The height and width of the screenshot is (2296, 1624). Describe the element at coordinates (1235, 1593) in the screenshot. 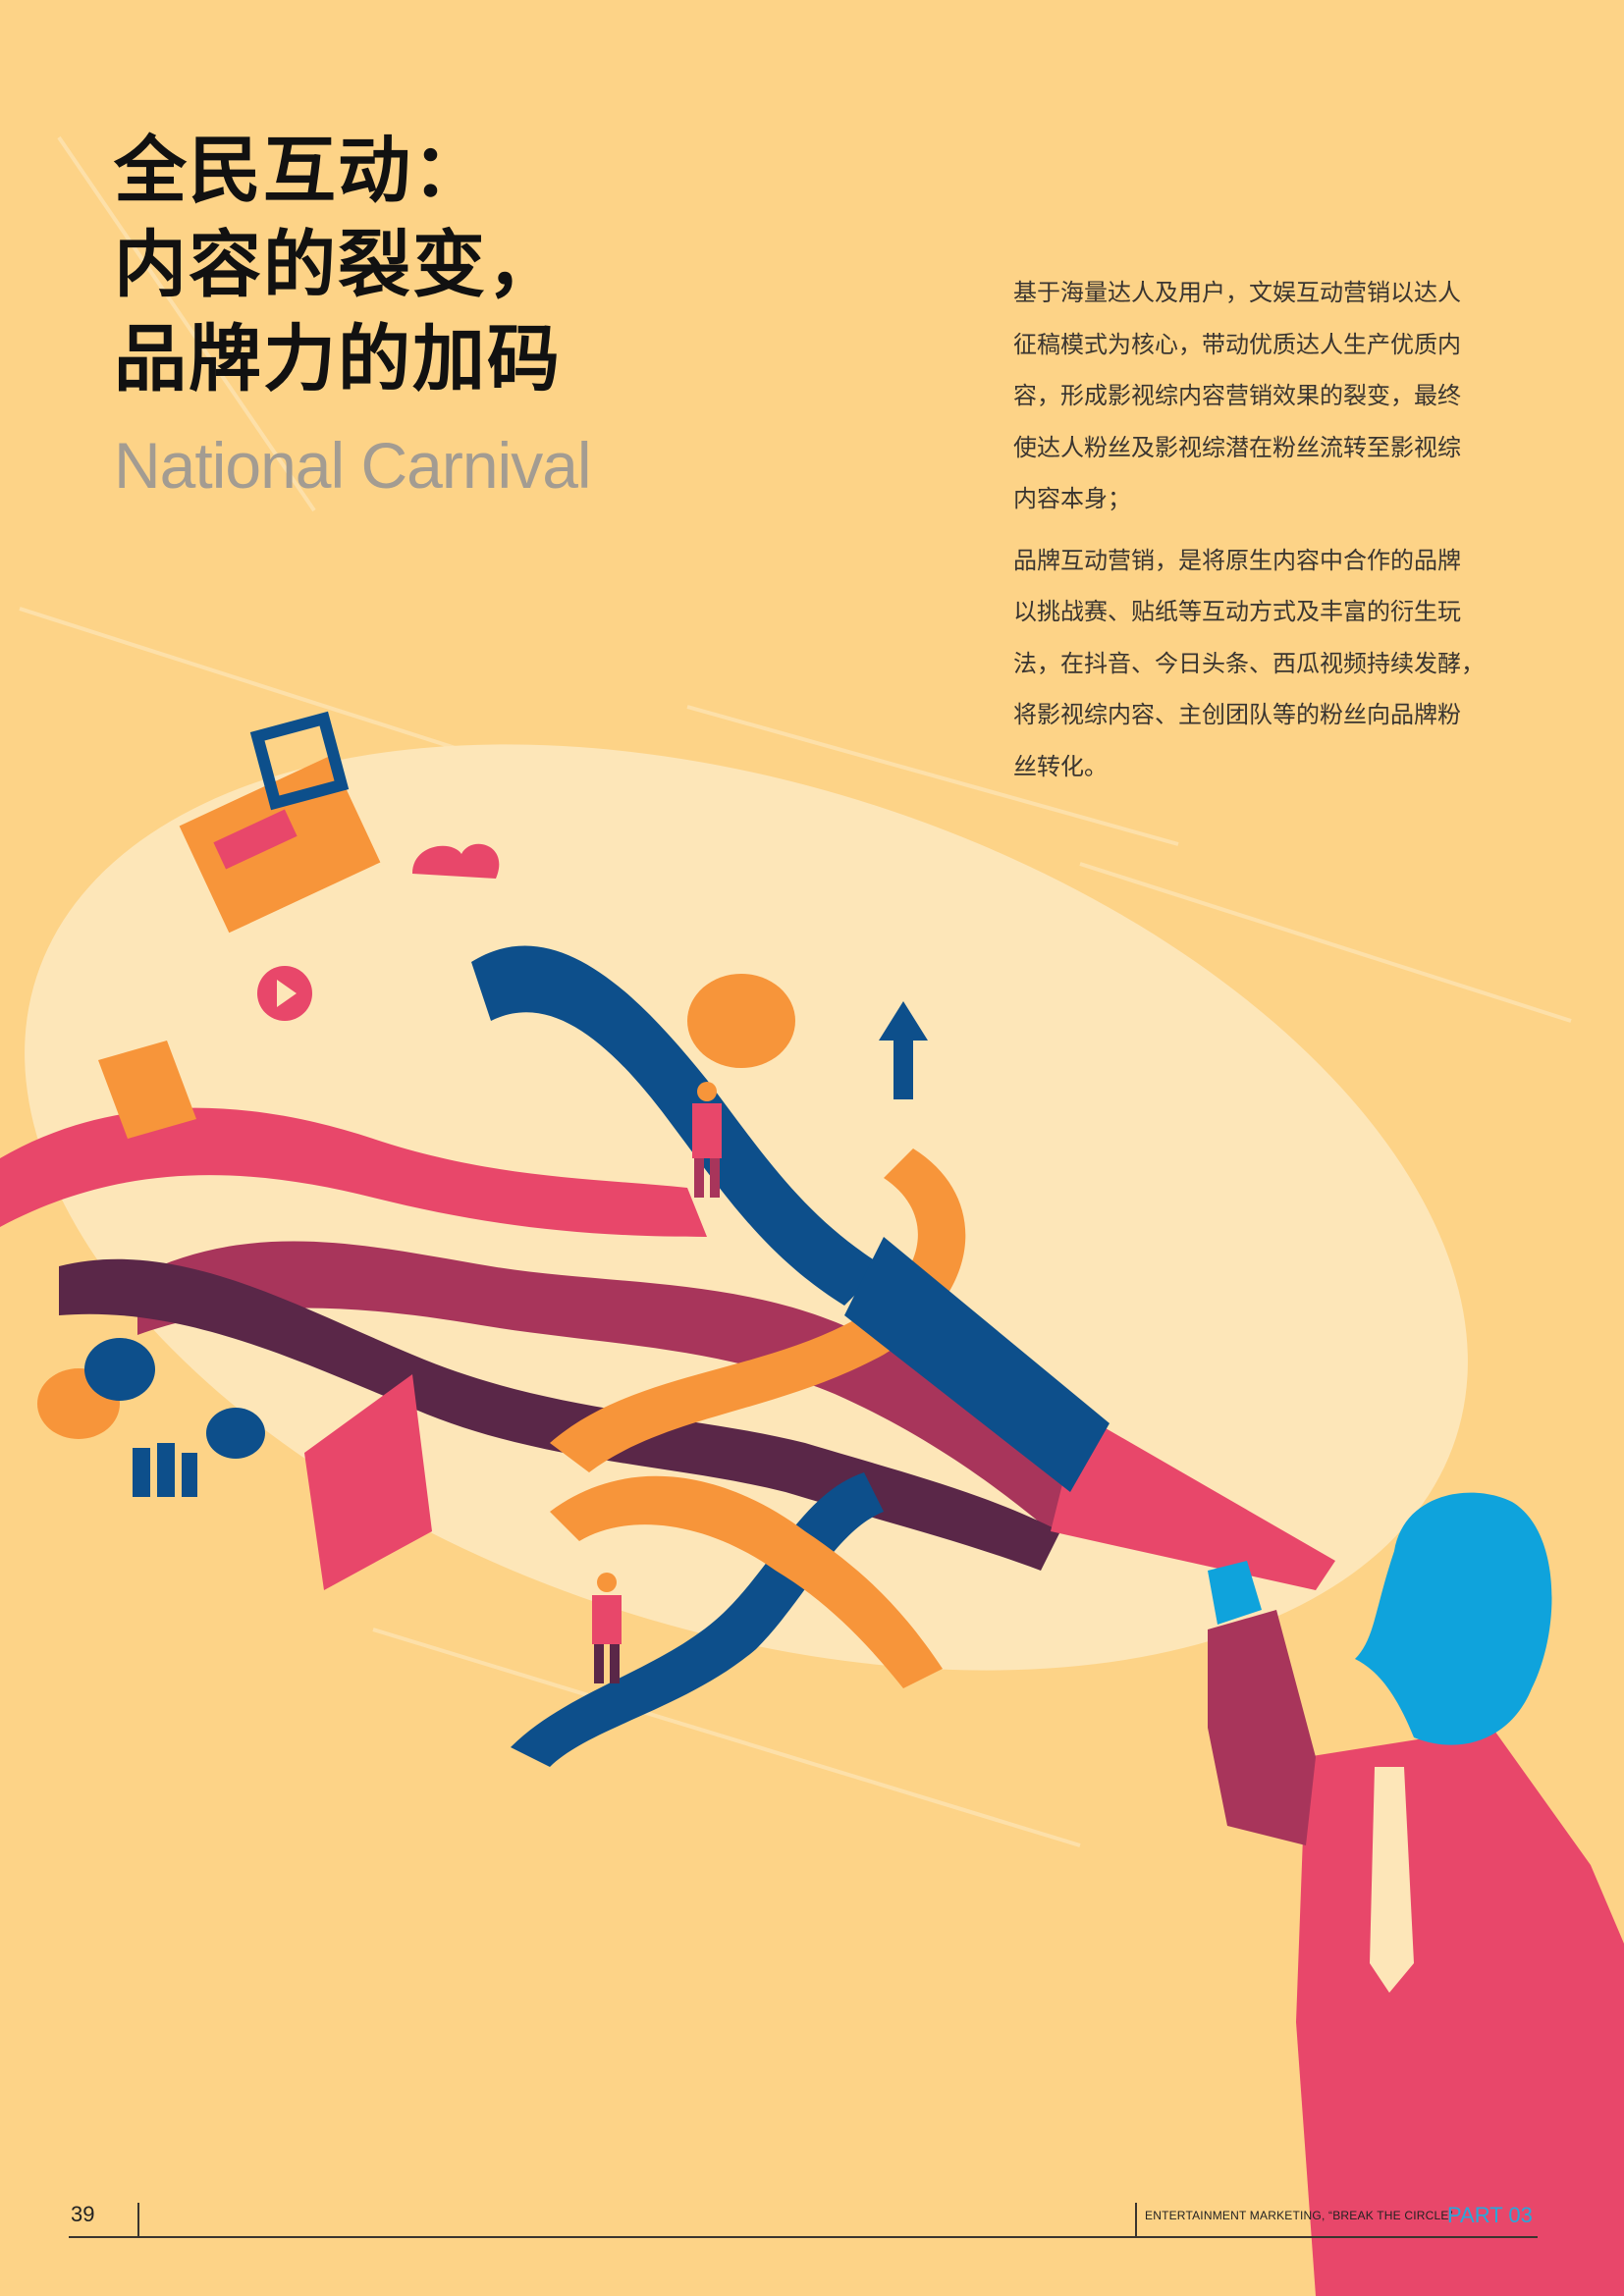

I see `man-hand` at that location.